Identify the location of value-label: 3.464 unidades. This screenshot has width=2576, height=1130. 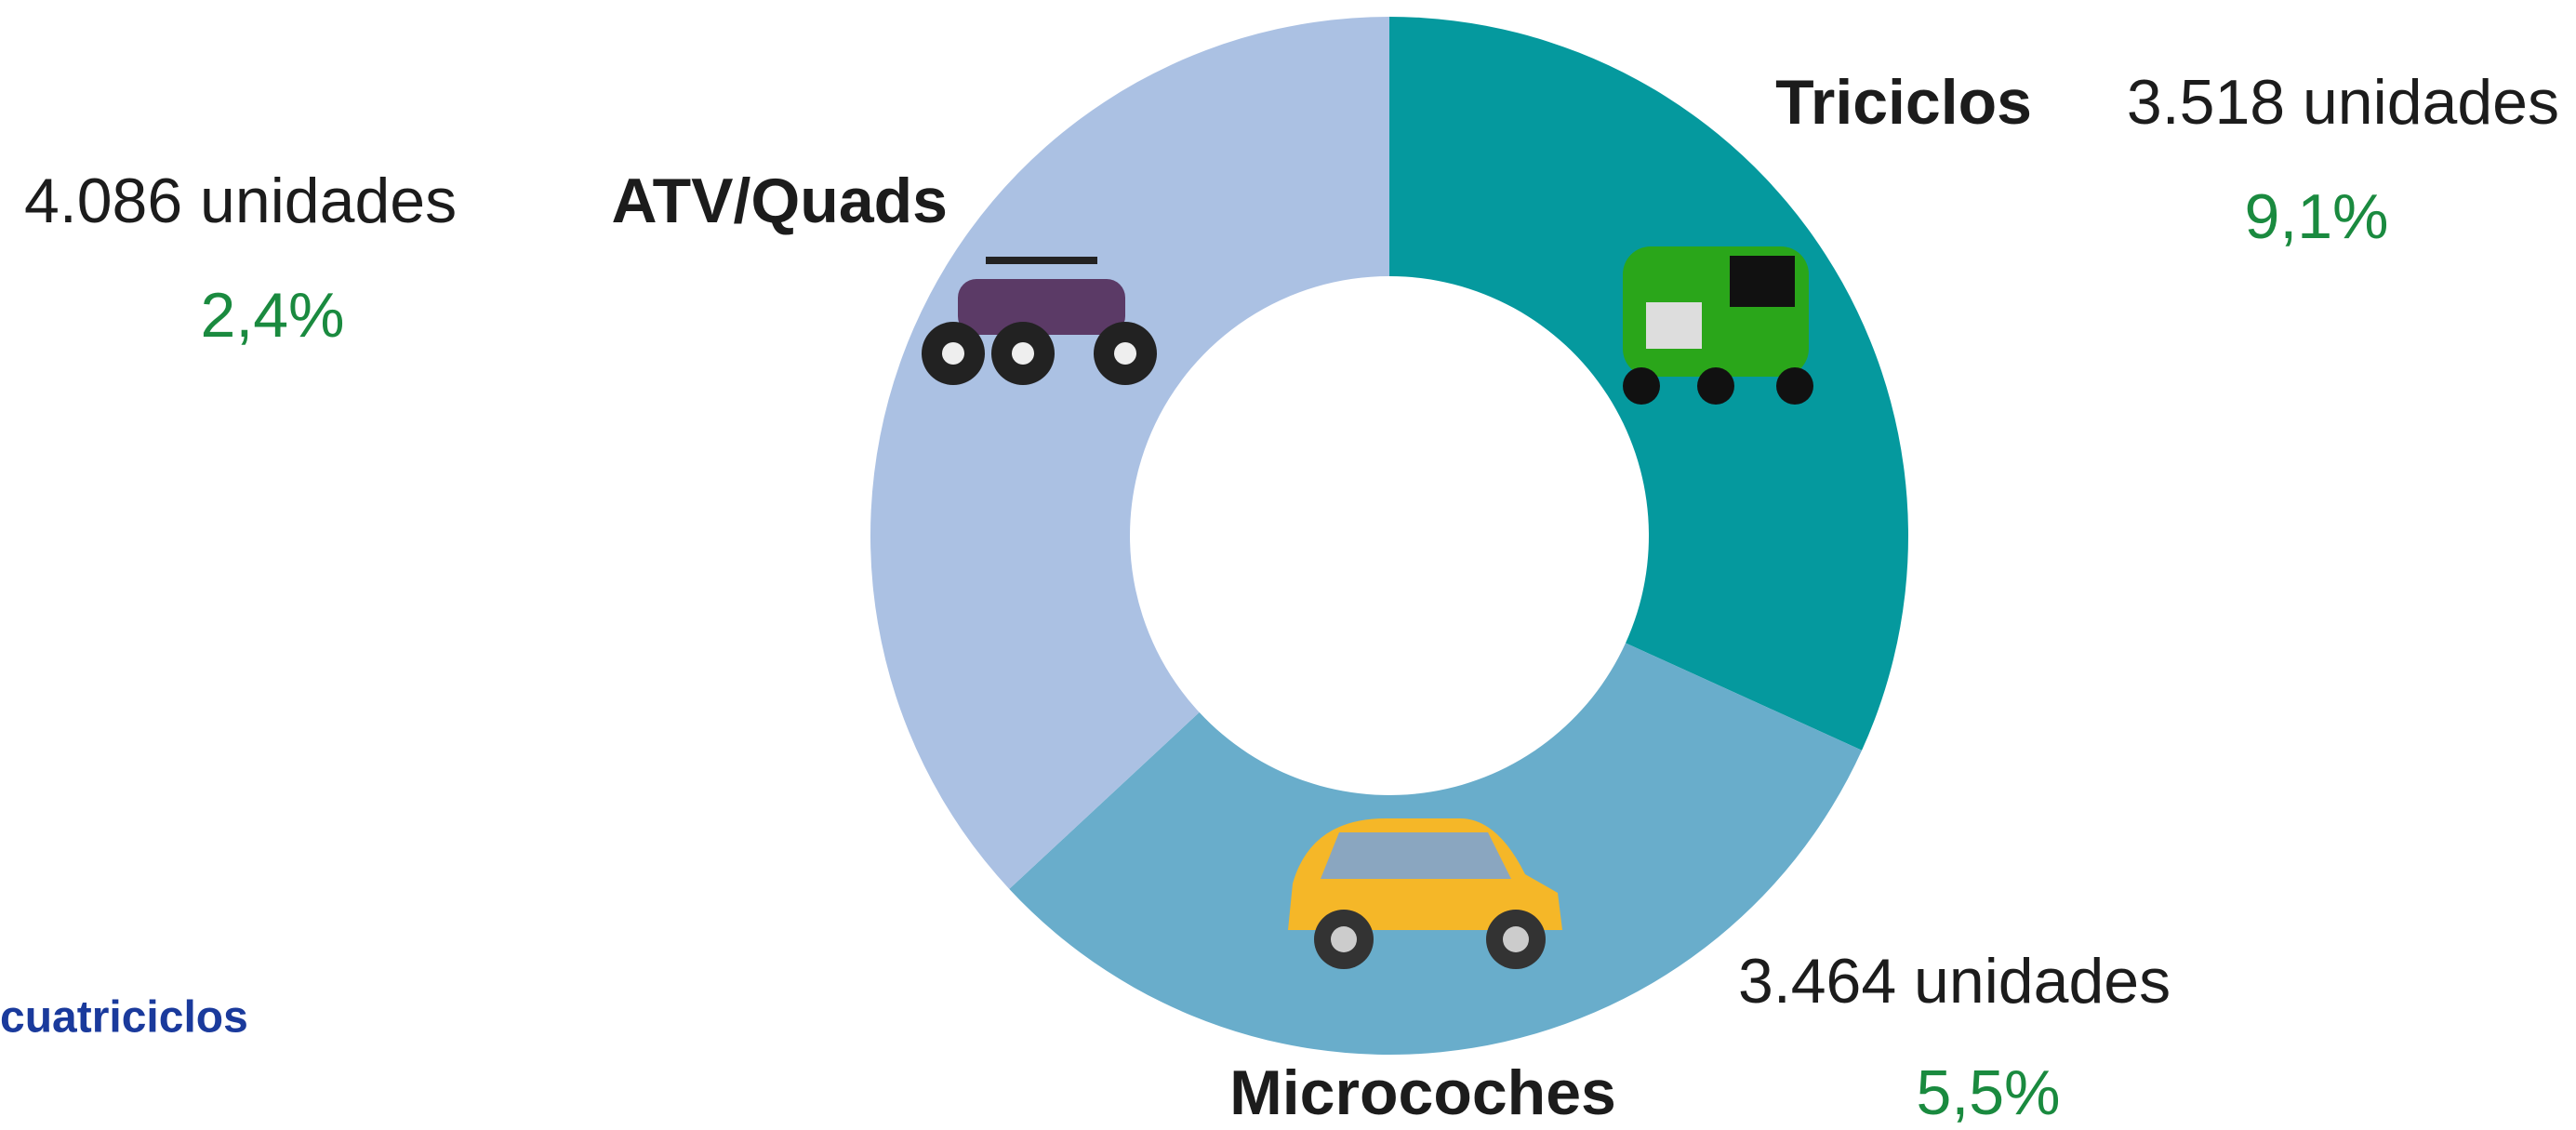
(1954, 981).